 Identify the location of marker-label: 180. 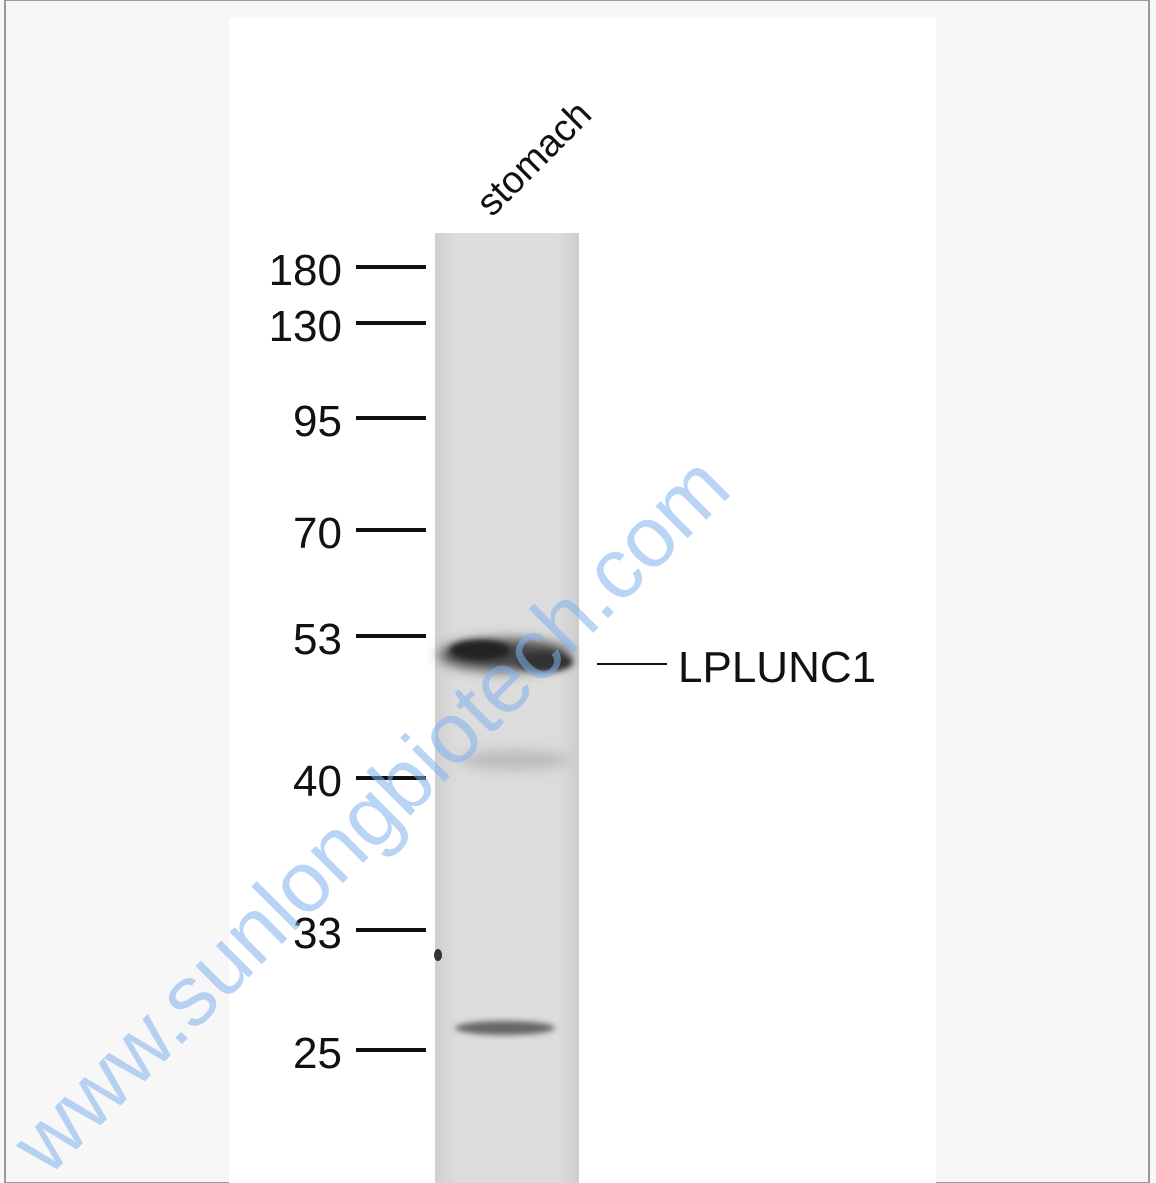
(305, 270).